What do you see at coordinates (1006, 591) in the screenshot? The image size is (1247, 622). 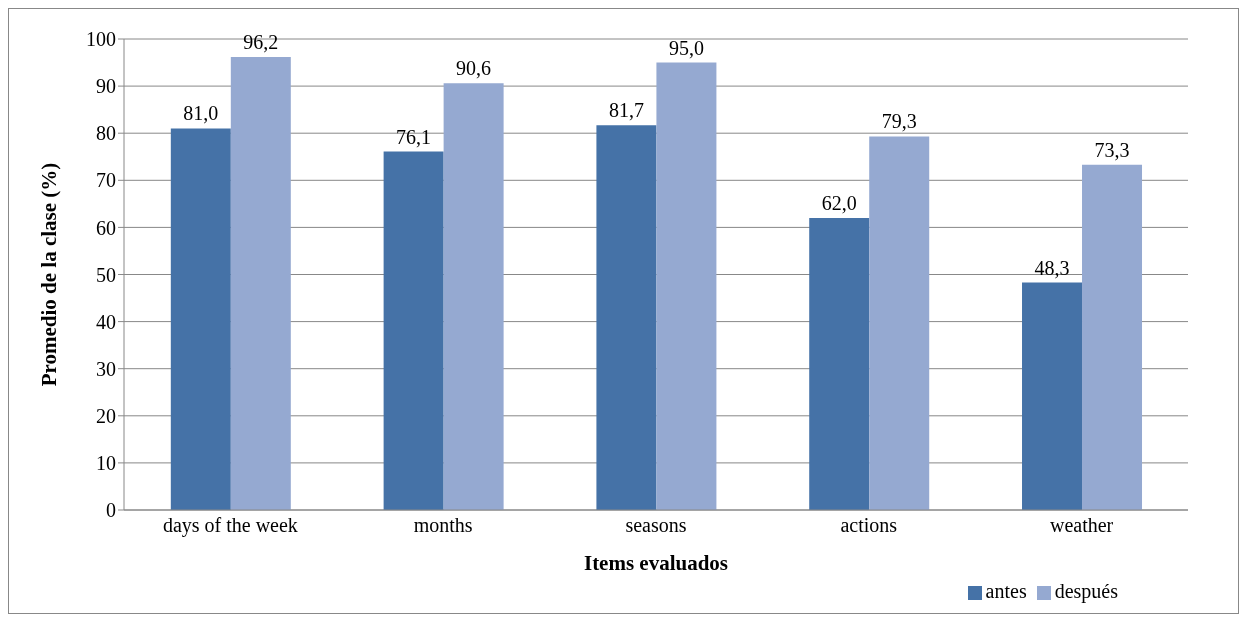 I see `legend-label: antes` at bounding box center [1006, 591].